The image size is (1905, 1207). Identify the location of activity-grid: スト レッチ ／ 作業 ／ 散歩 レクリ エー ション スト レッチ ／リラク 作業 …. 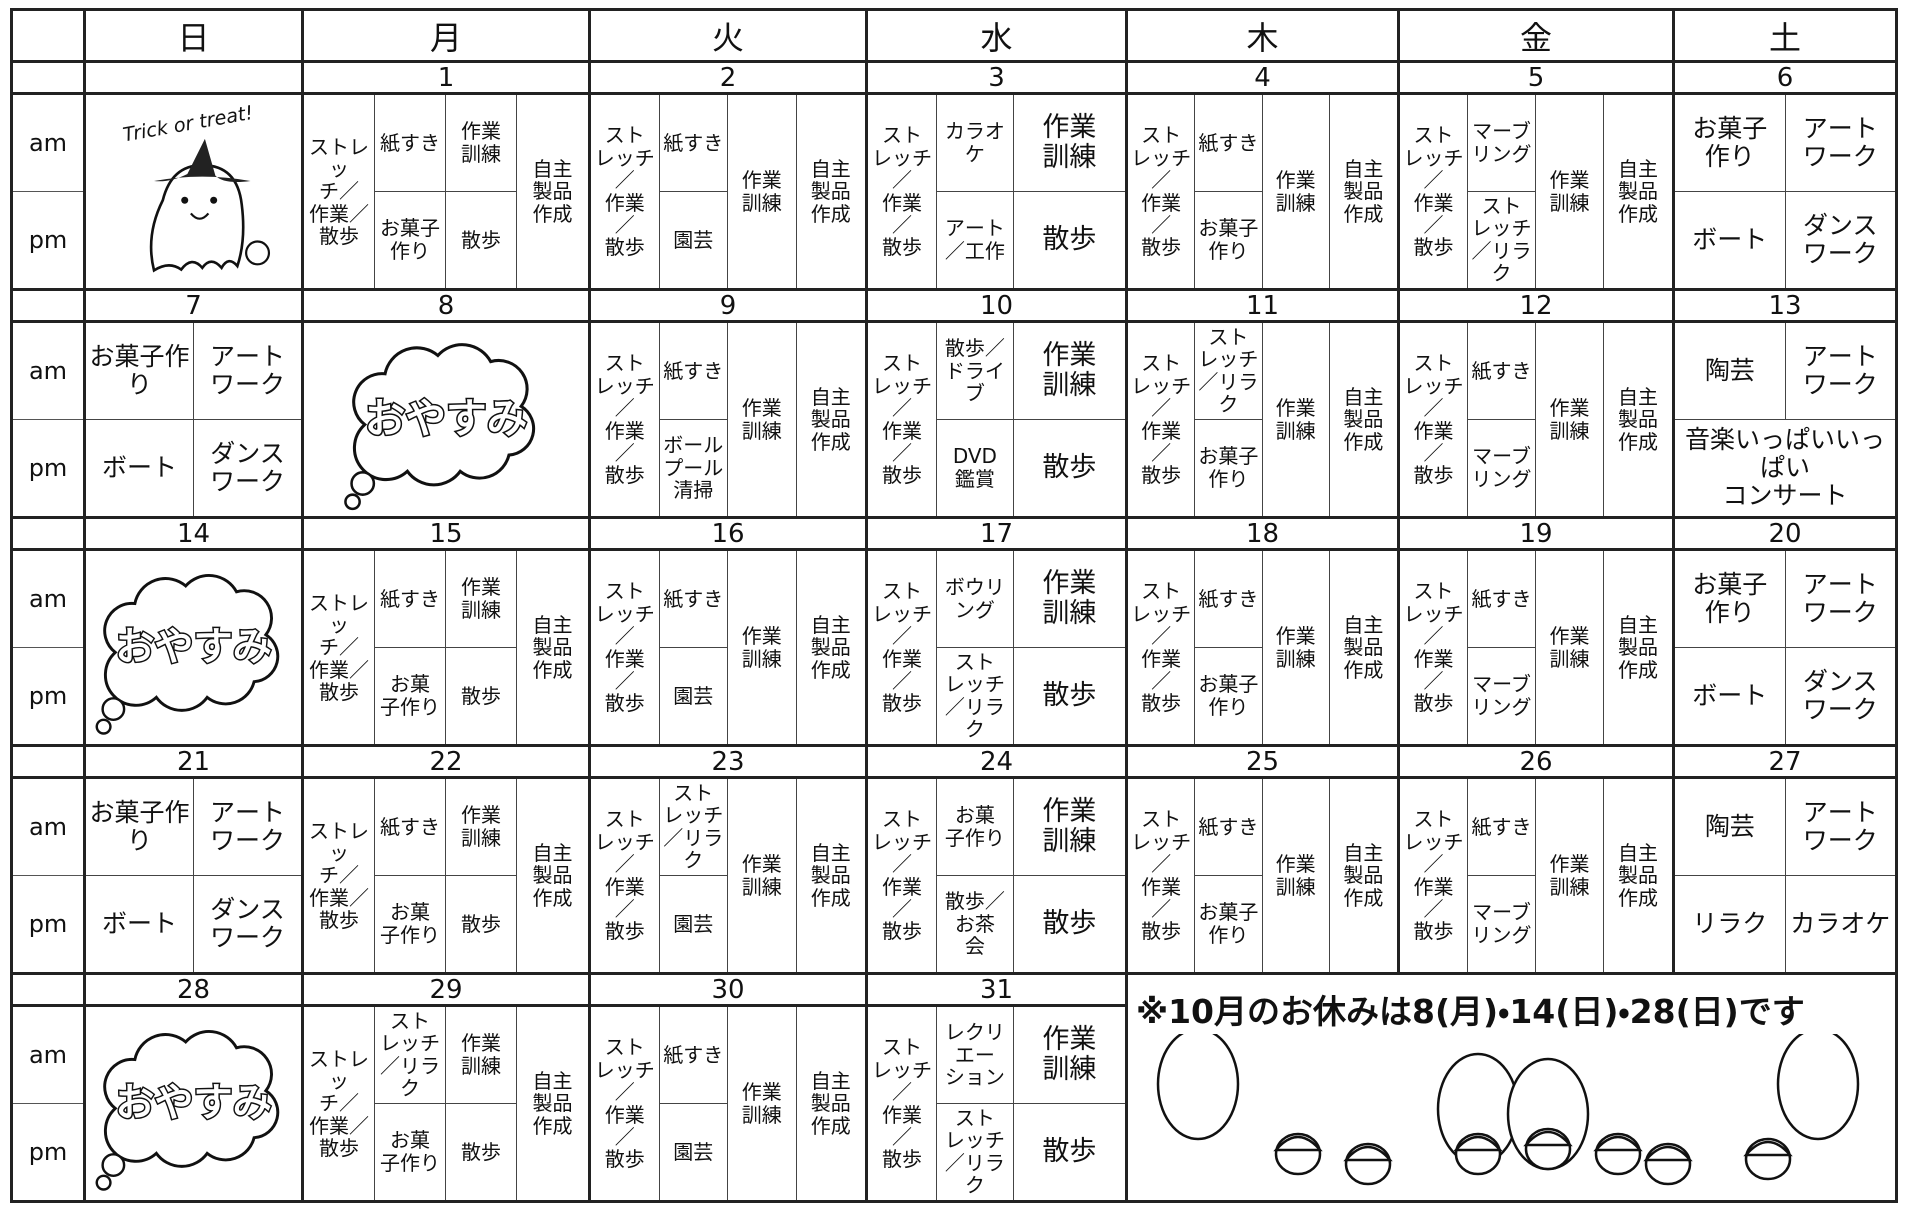
(996, 1103).